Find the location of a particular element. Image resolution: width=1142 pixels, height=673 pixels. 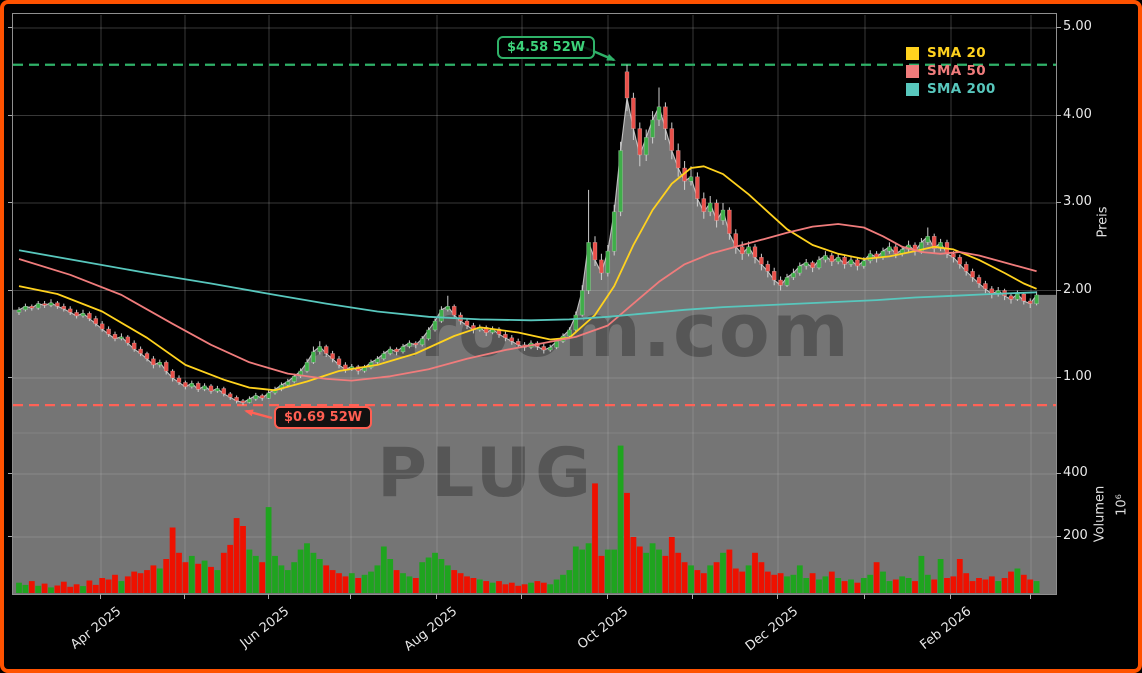

legend-label: SMA 20 is located at coordinates (956, 53).